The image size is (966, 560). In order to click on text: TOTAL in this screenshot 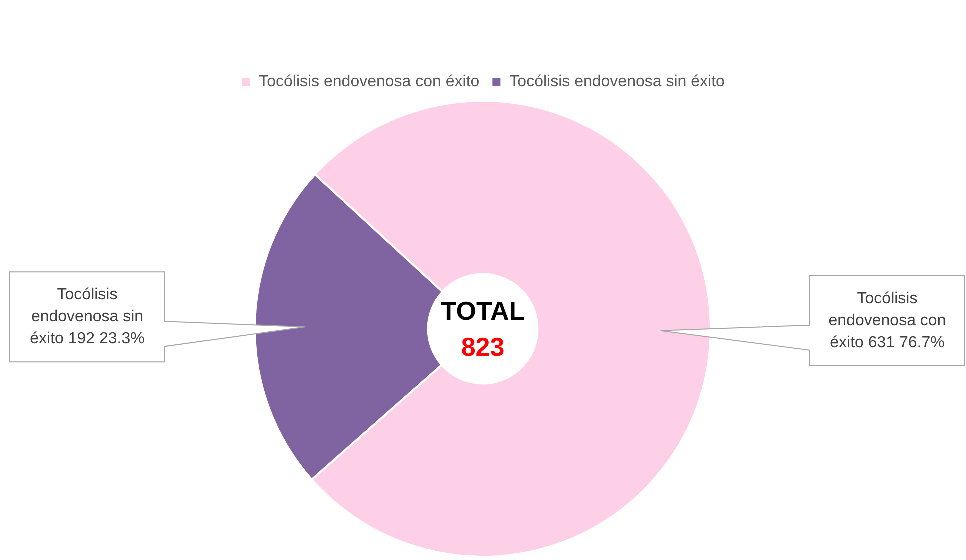, I will do `click(483, 311)`.